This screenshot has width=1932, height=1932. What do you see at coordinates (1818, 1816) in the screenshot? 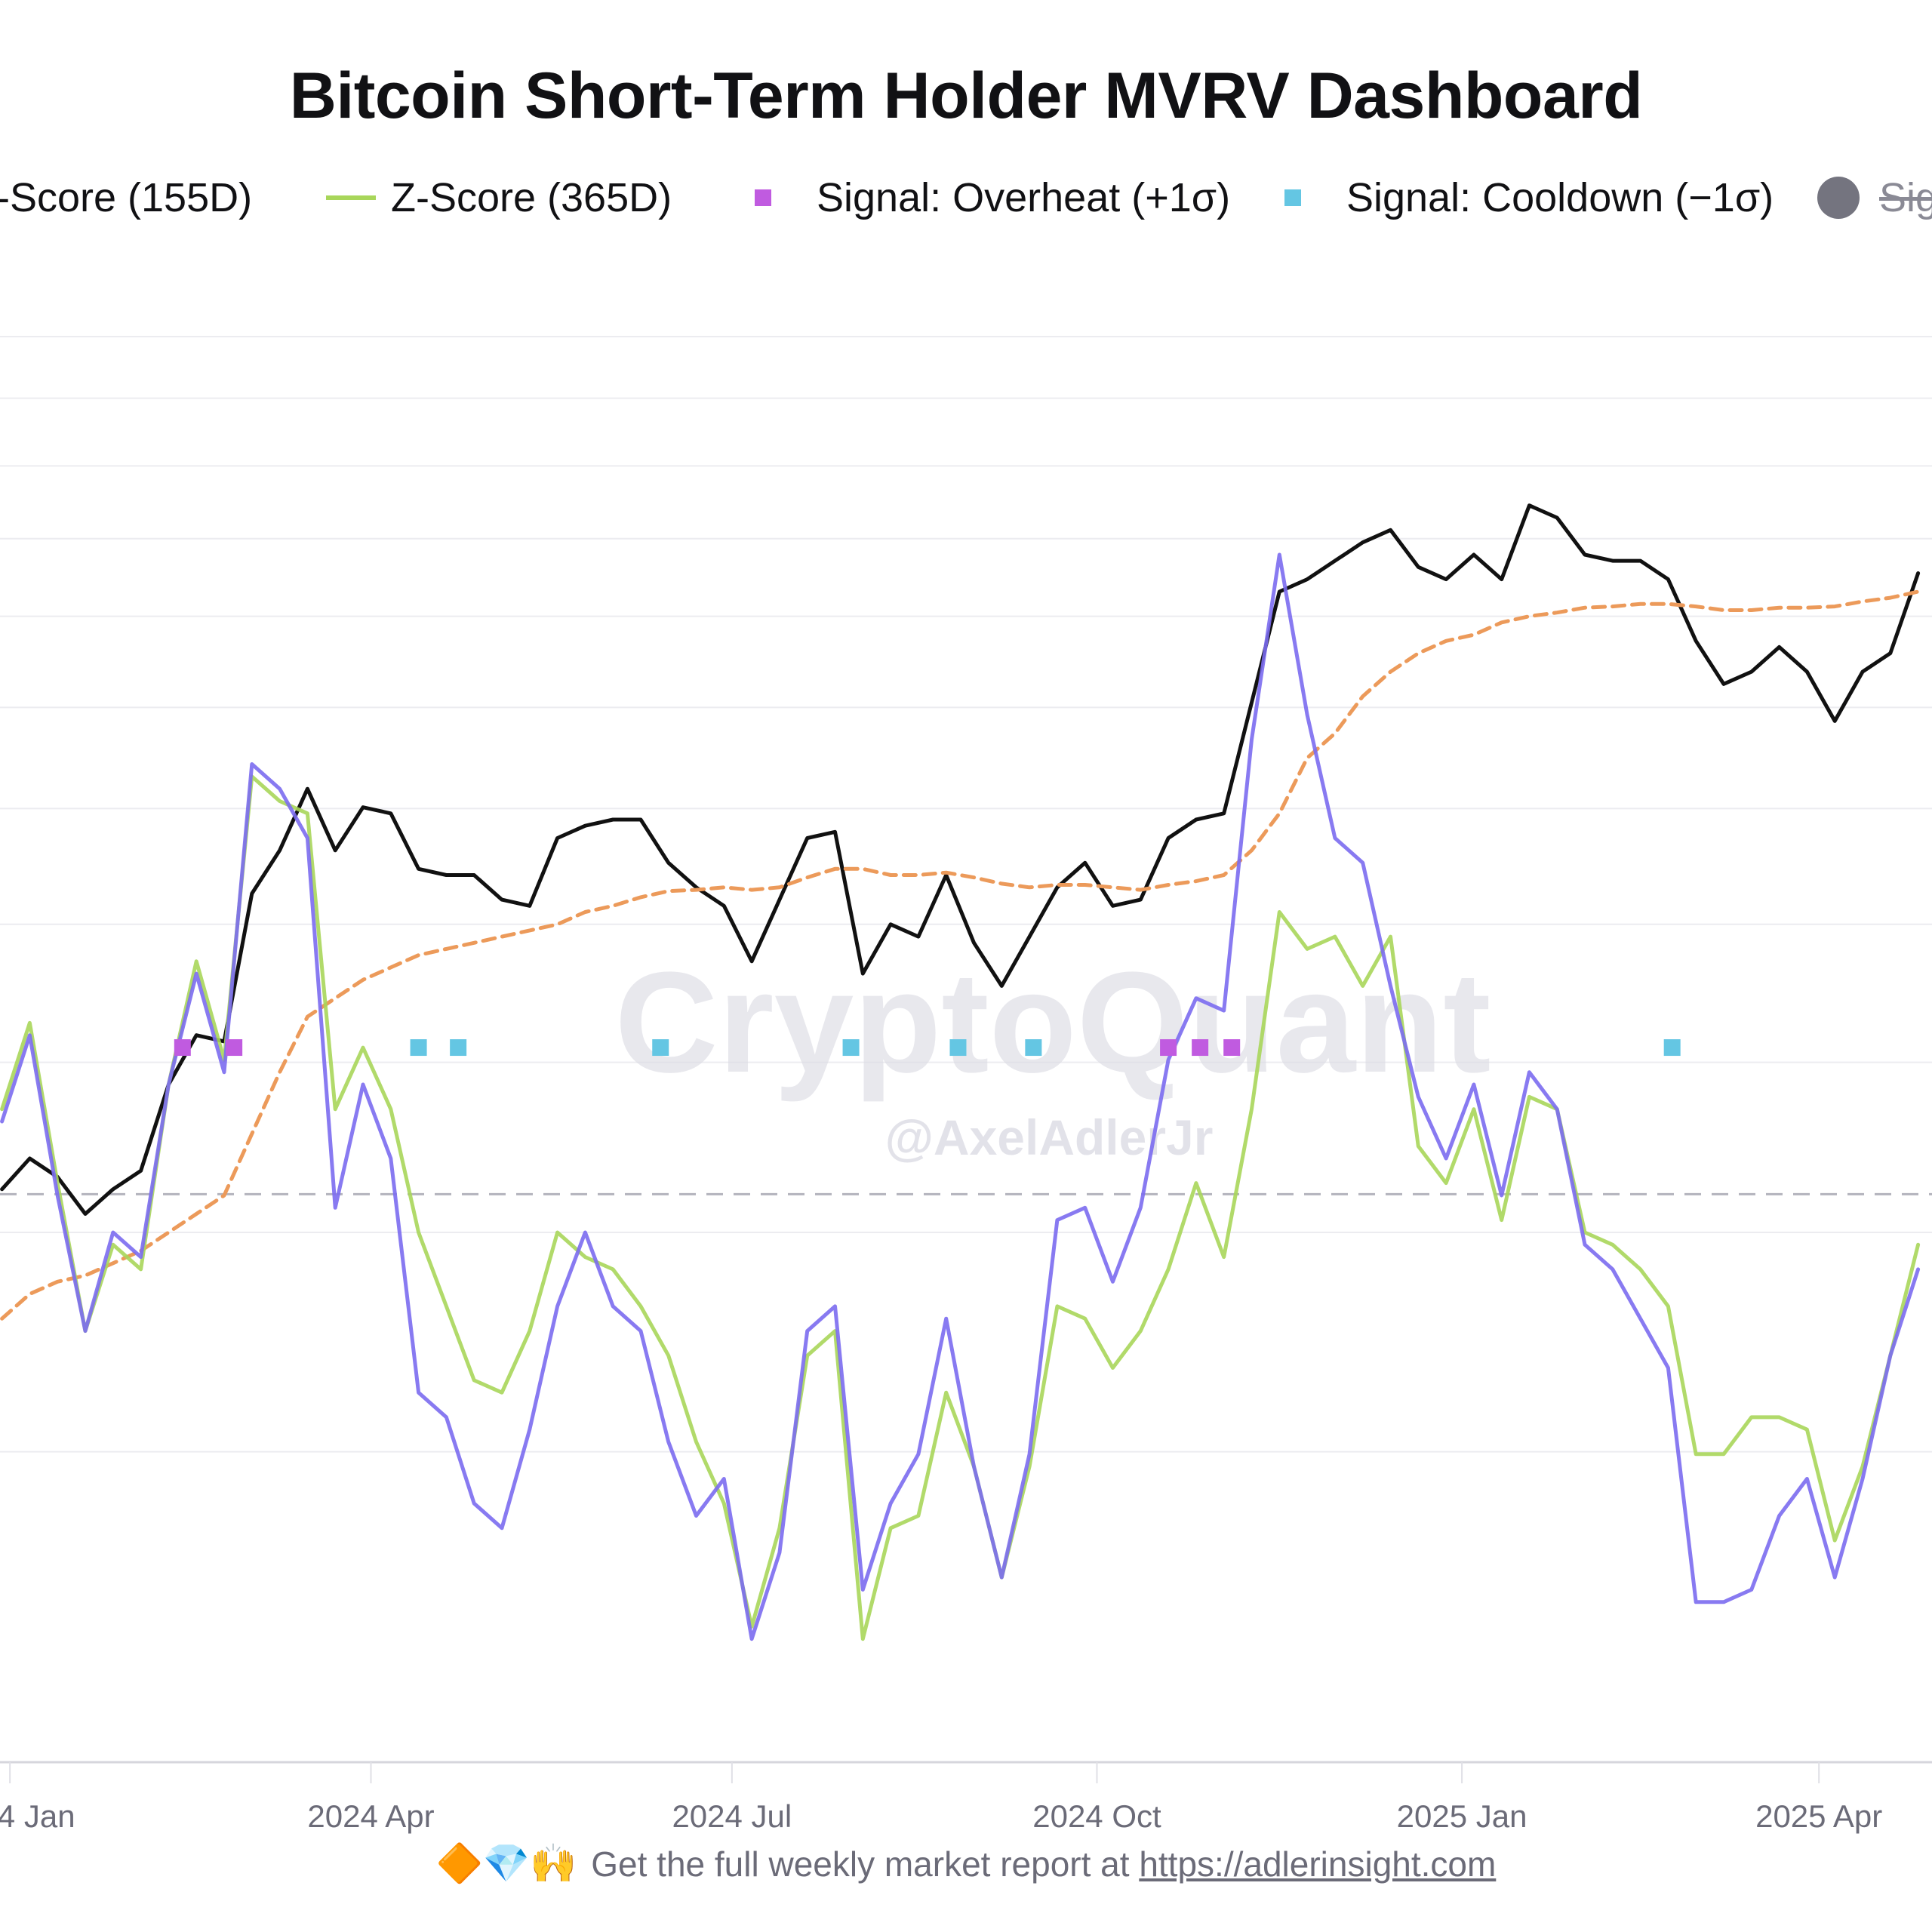
I see `x-tick-label: 2025 Apr` at bounding box center [1818, 1816].